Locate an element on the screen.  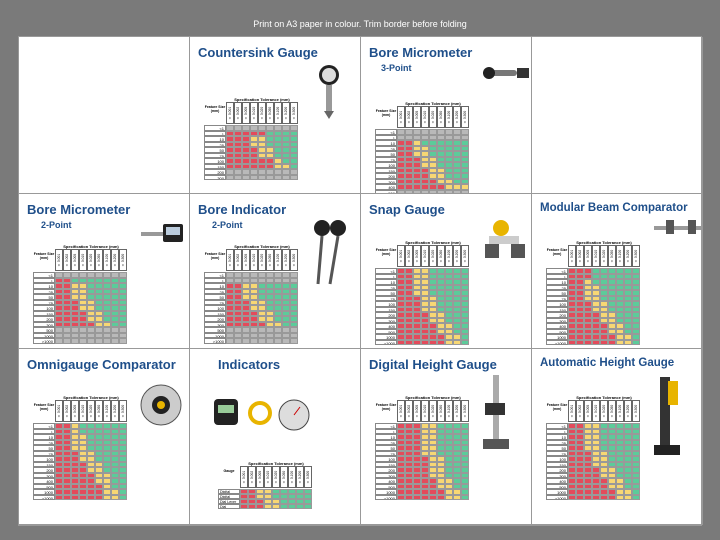
feature-size-cell: 400 is located at coordinates (386, 326).